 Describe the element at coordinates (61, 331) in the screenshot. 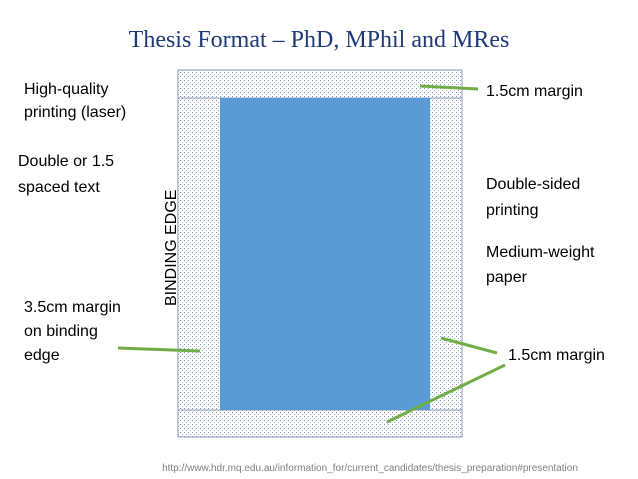

I see `note: on binding` at that location.